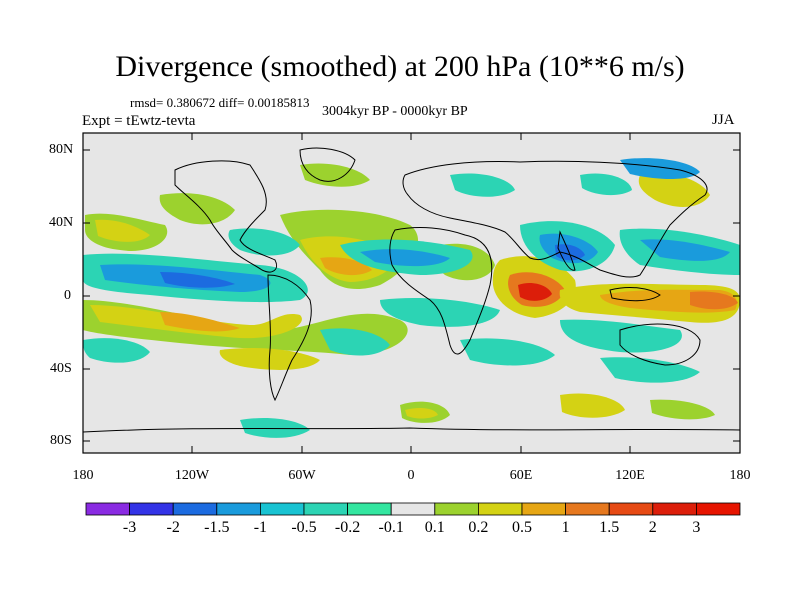 The height and width of the screenshot is (600, 800). What do you see at coordinates (482, 185) in the screenshot?
I see `negative-patch-europe` at bounding box center [482, 185].